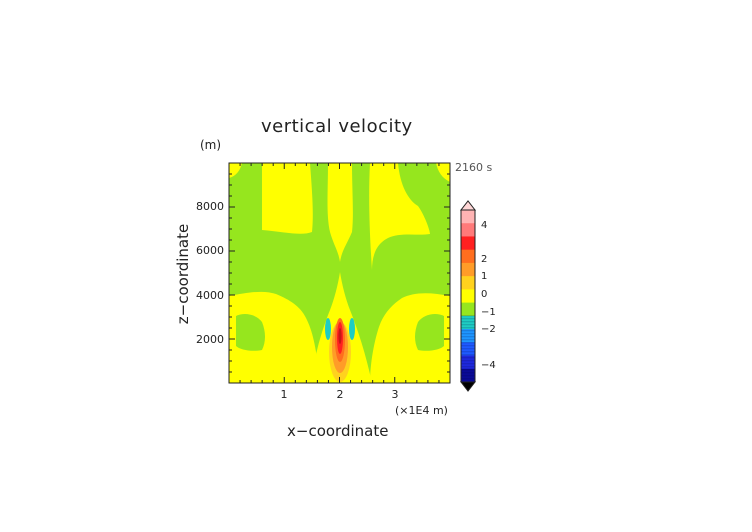  Describe the element at coordinates (340, 336) in the screenshot. I see `updraft-max` at that location.